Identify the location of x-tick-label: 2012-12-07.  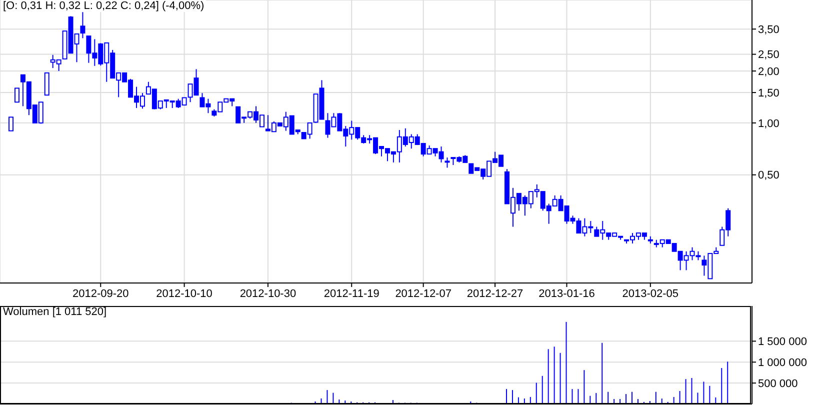
(423, 294).